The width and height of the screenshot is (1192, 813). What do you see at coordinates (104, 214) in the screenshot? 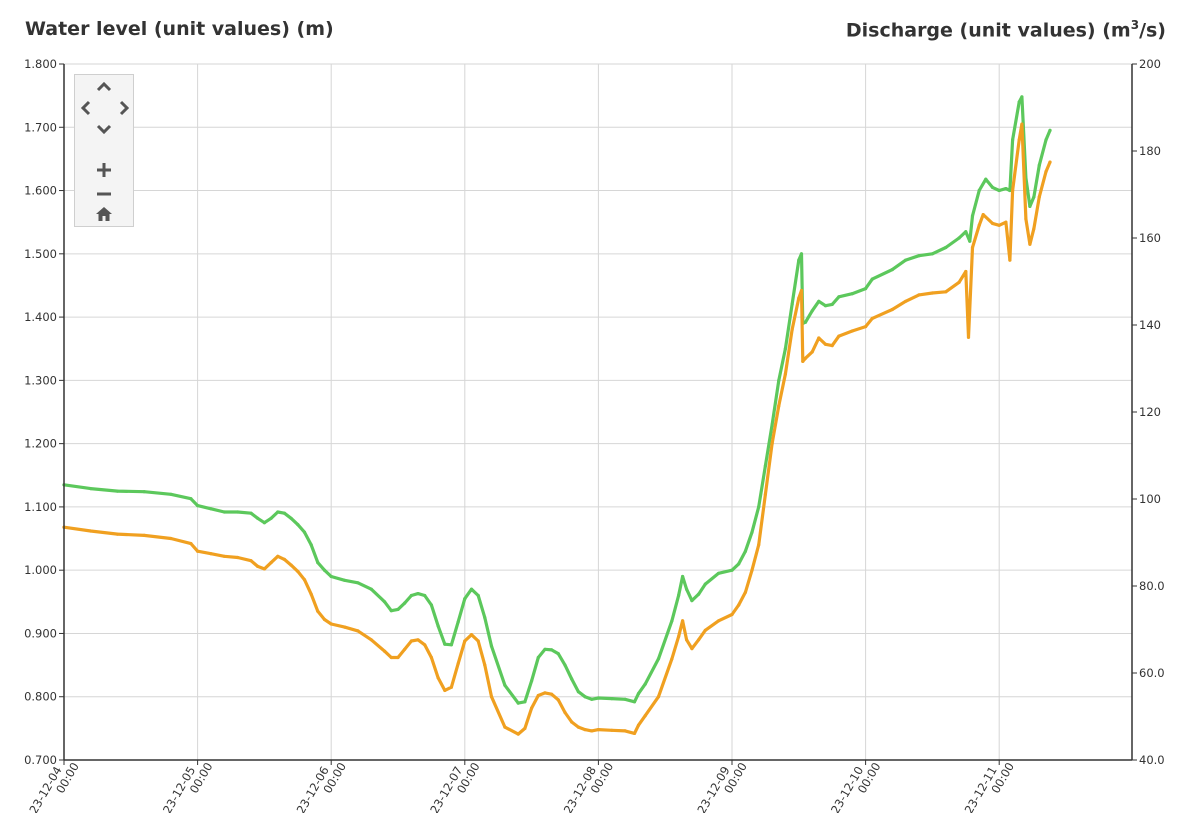
I see `home-icon` at bounding box center [104, 214].